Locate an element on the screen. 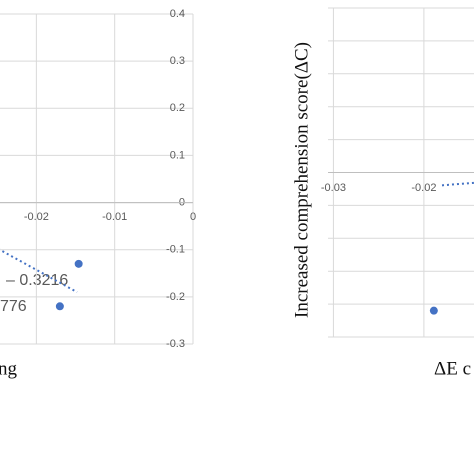  y-axis-label: Increased comprehension score(ΔC) is located at coordinates (301, 180).